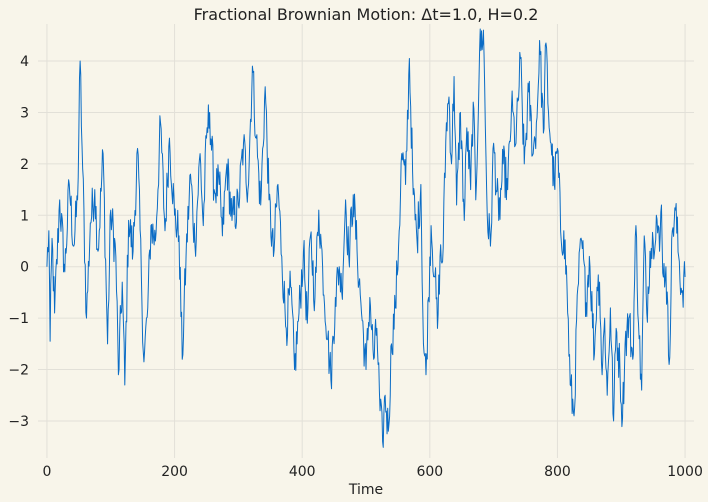 The image size is (708, 502). I want to click on y-tick-label: −1, so click(18, 319).